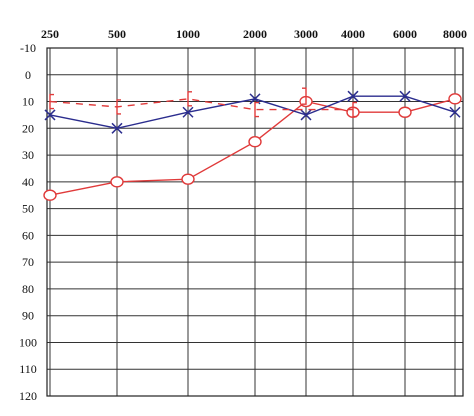 Image resolution: width=474 pixels, height=416 pixels. I want to click on y-tick-label: 70, so click(28, 262).